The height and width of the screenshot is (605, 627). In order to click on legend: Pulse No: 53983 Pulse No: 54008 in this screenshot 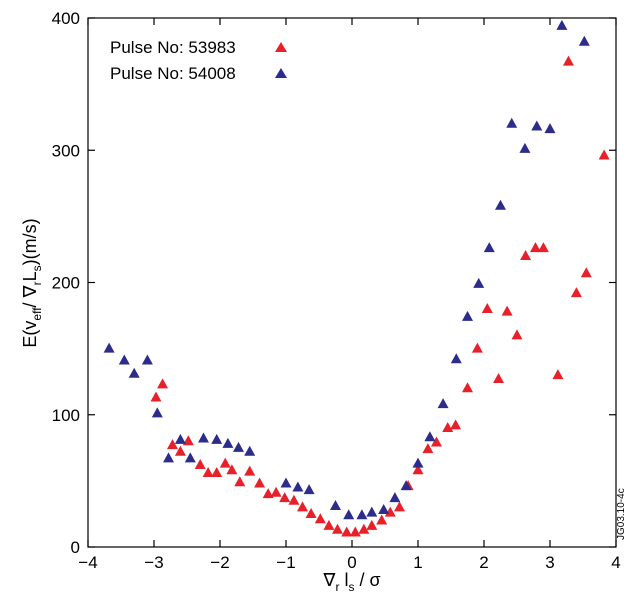, I will do `click(198, 60)`.